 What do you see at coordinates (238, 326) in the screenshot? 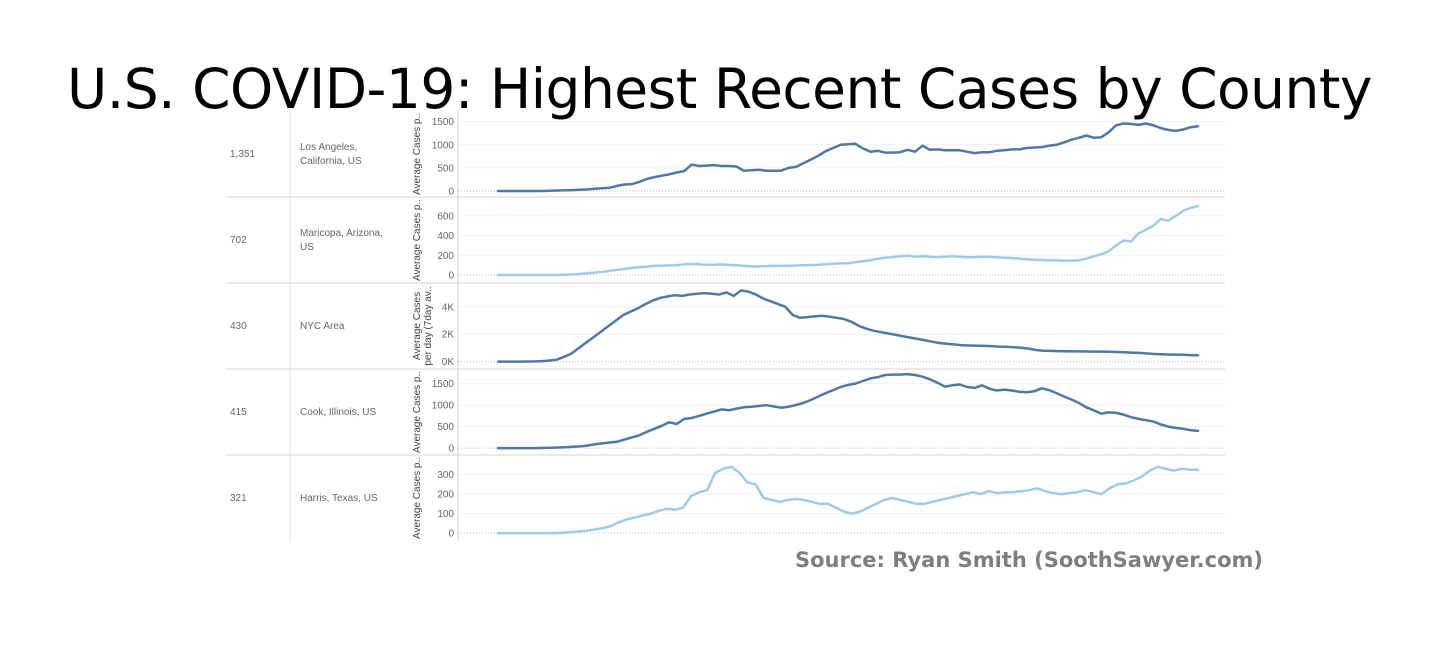
I see `row-value: 430` at bounding box center [238, 326].